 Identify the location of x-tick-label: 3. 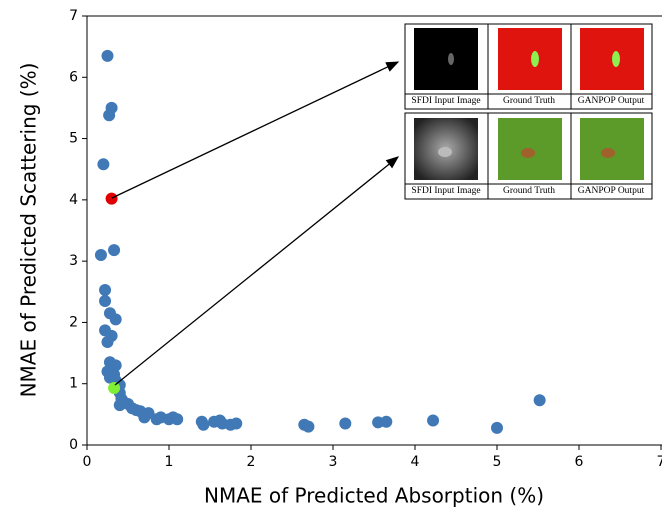
(333, 462).